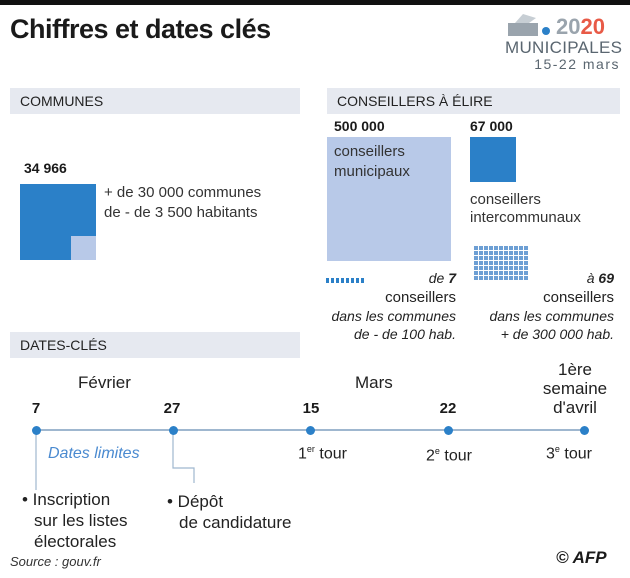  I want to click on month-april: 1ère semaine d'avril, so click(575, 388).